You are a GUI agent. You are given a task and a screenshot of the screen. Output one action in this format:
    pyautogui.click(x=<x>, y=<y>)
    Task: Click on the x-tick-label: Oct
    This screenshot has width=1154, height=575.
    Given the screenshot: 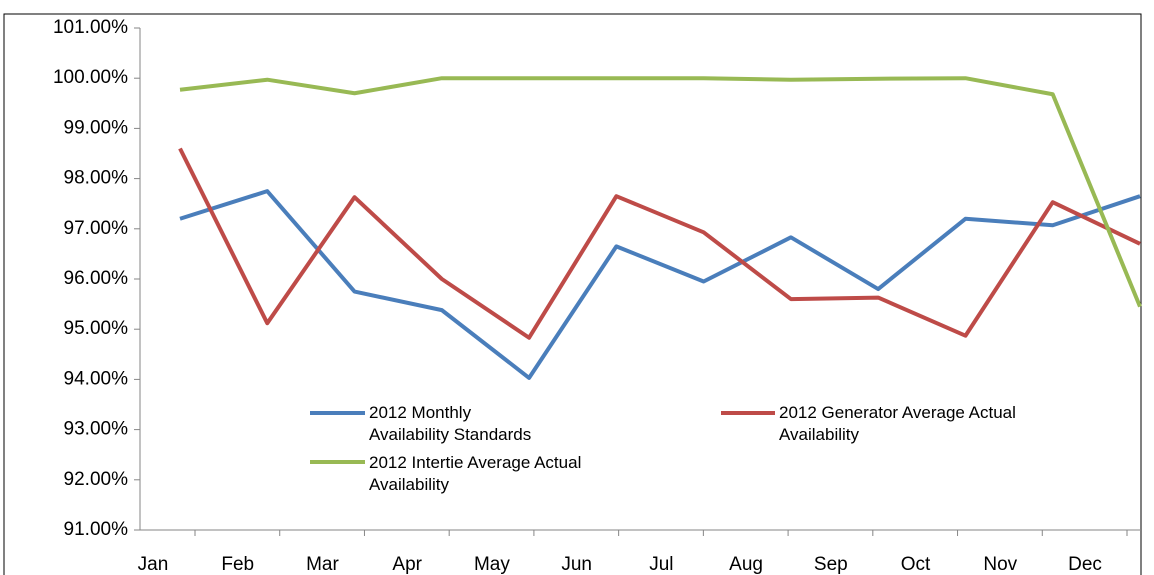 What is the action you would take?
    pyautogui.click(x=916, y=564)
    